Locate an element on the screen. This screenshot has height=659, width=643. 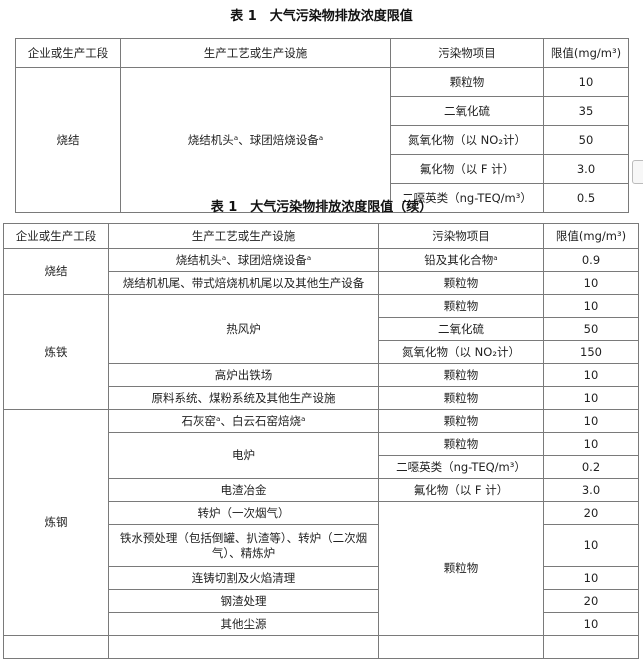
table-row is located at coordinates (321, 647).